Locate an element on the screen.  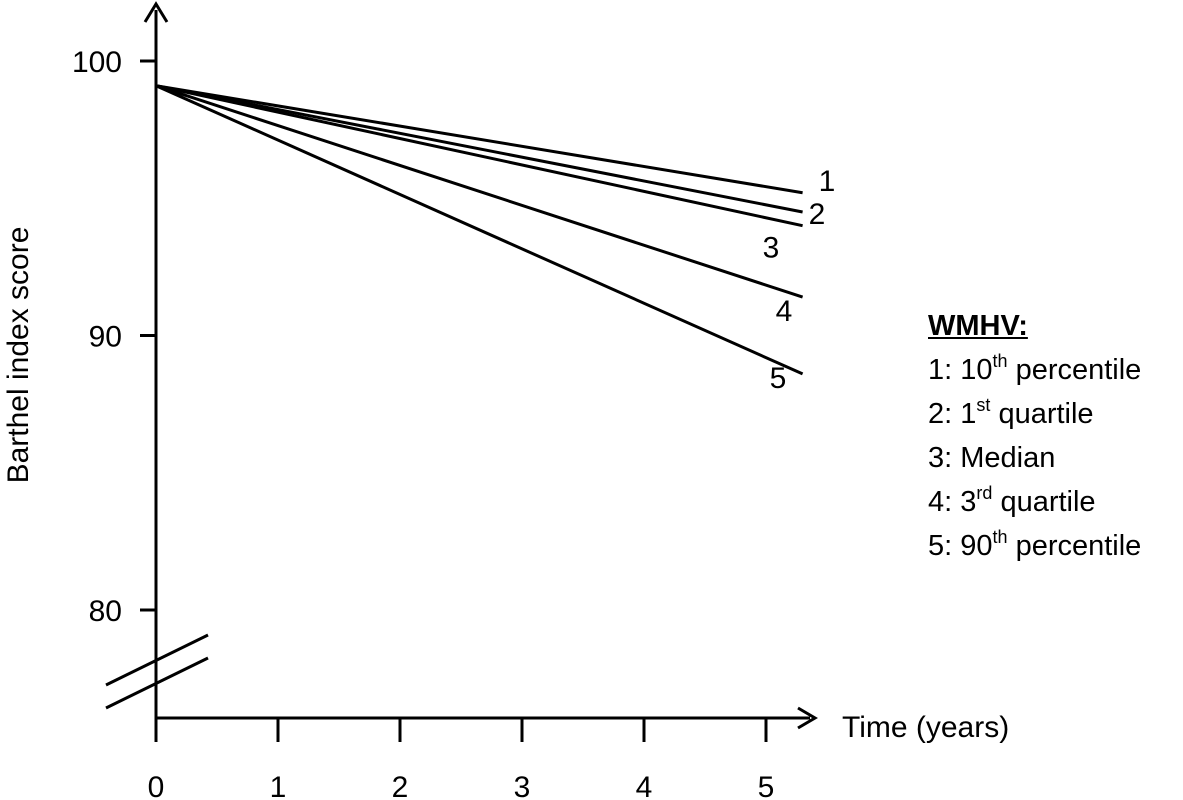
x-tick-label: 0 is located at coordinates (156, 785).